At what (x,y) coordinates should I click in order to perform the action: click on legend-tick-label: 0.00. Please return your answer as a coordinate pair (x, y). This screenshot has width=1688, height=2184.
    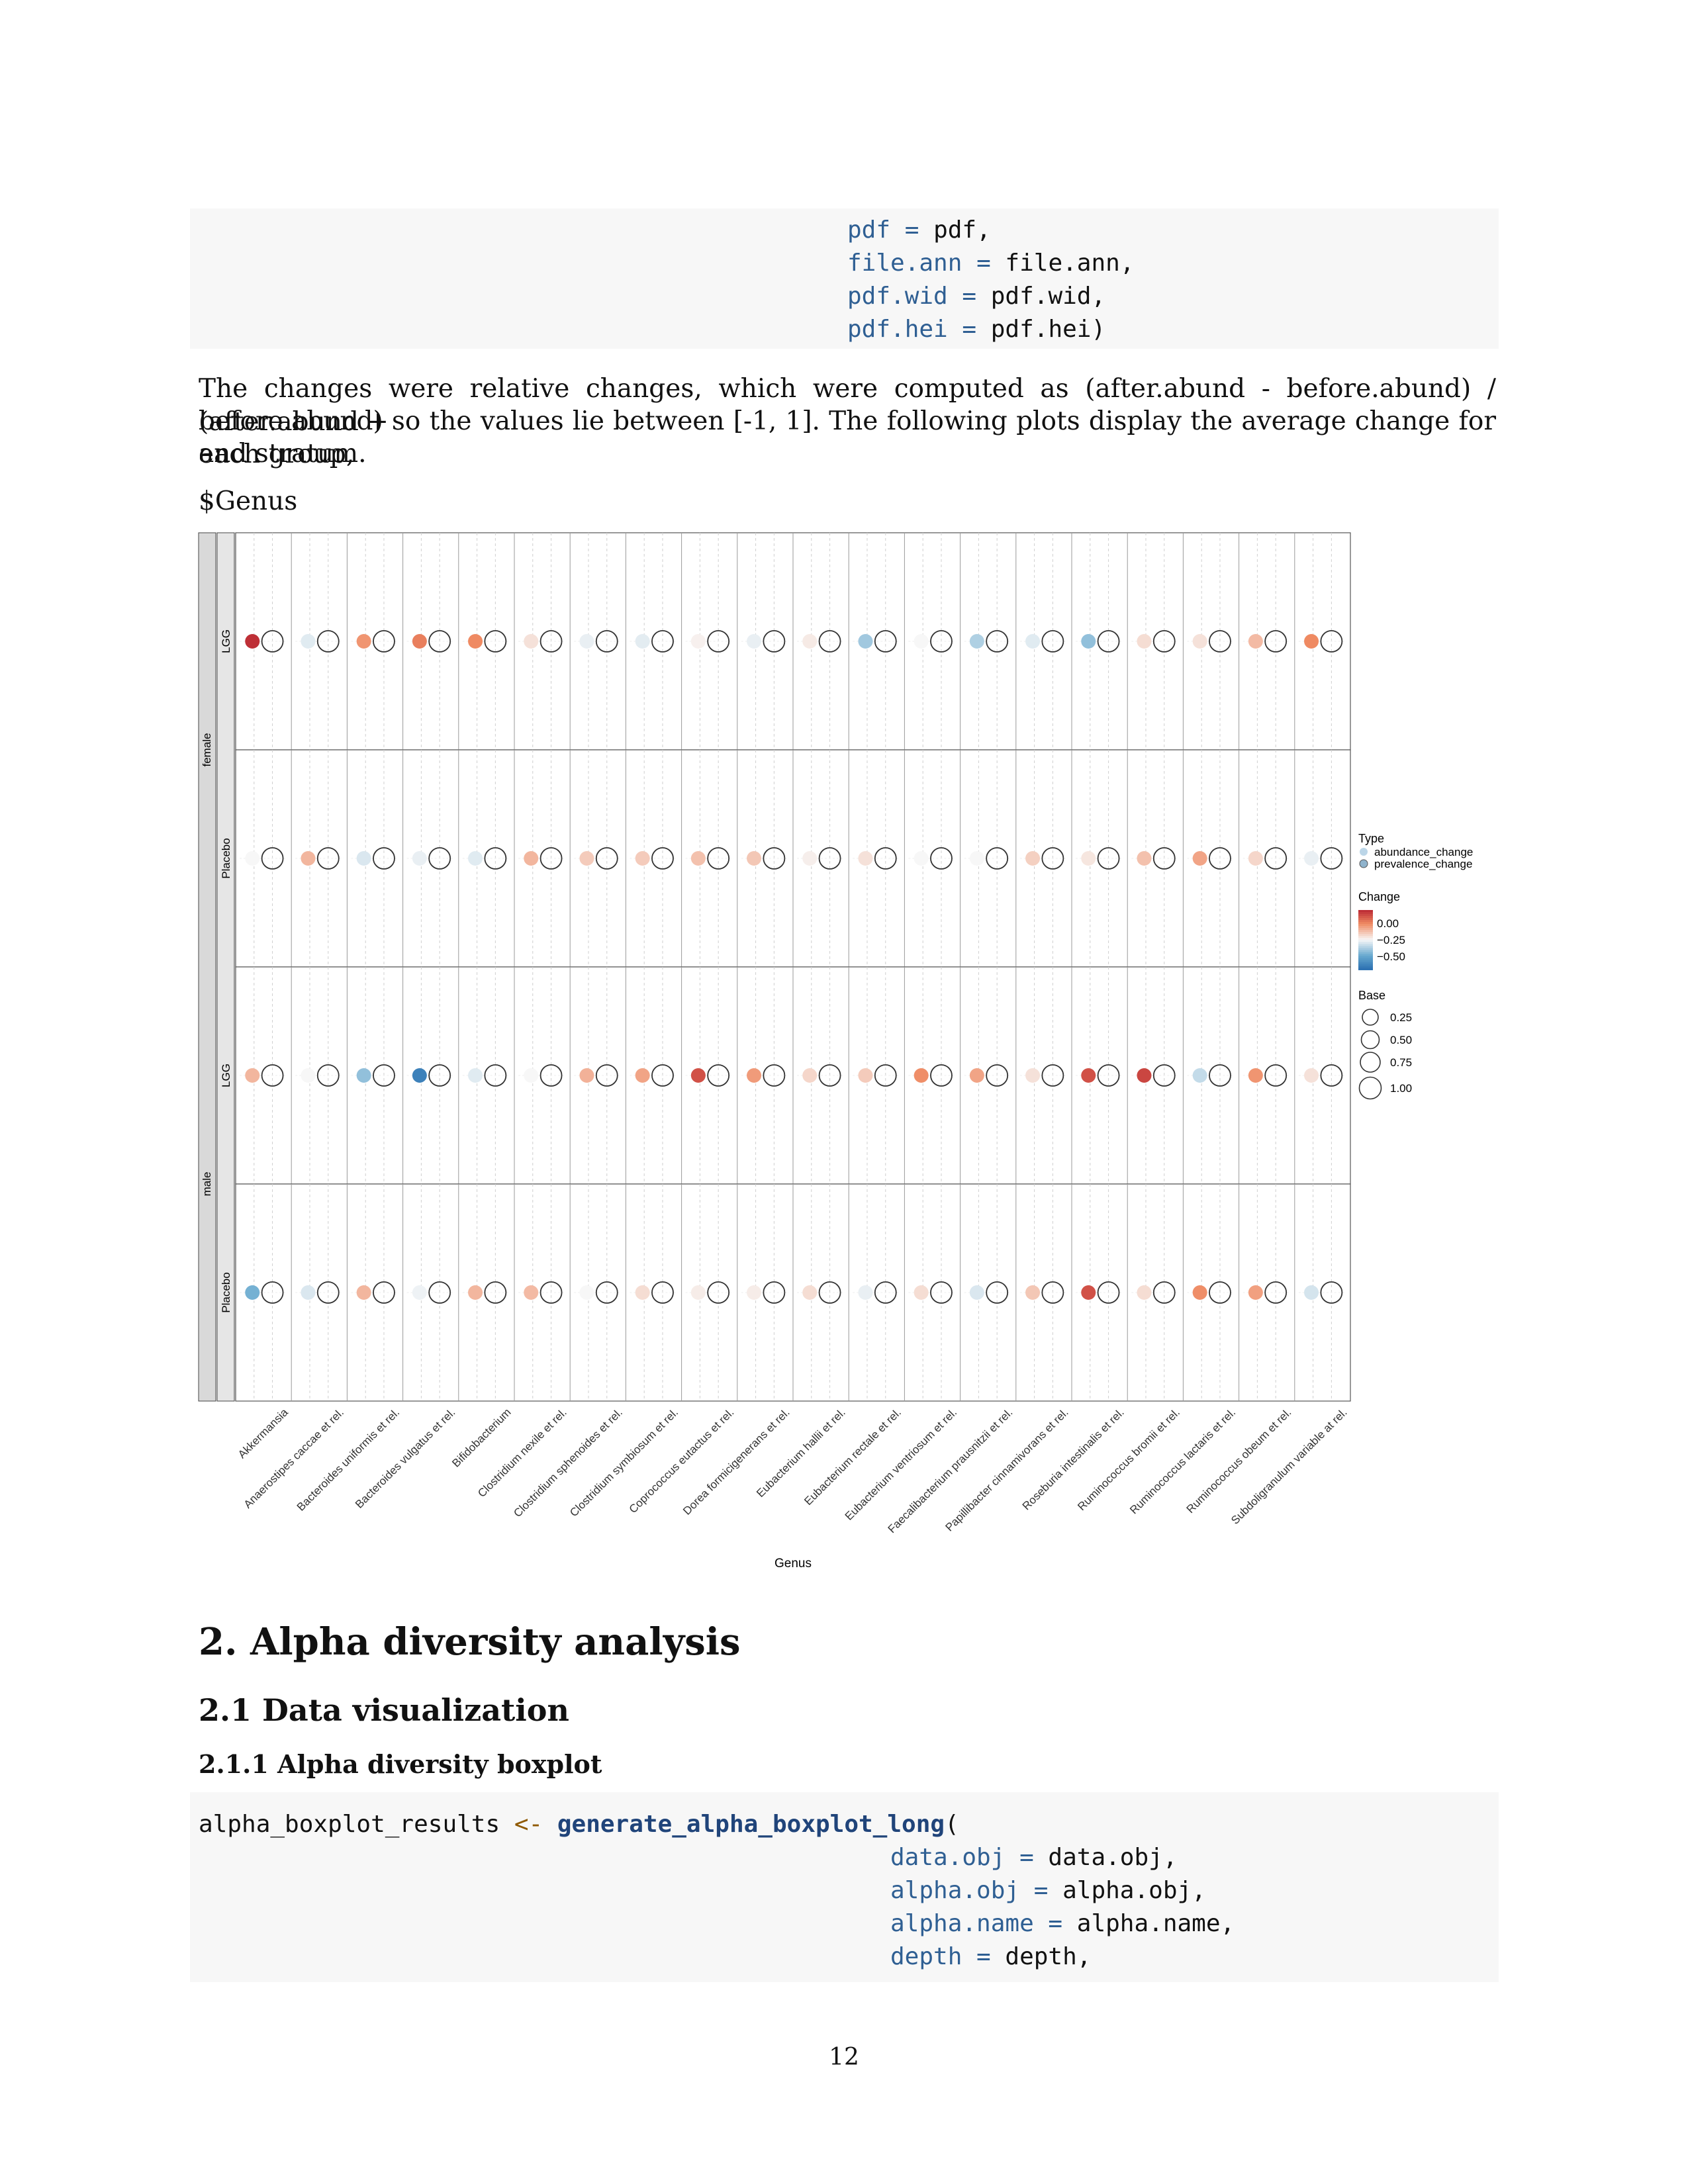
    Looking at the image, I should click on (1388, 923).